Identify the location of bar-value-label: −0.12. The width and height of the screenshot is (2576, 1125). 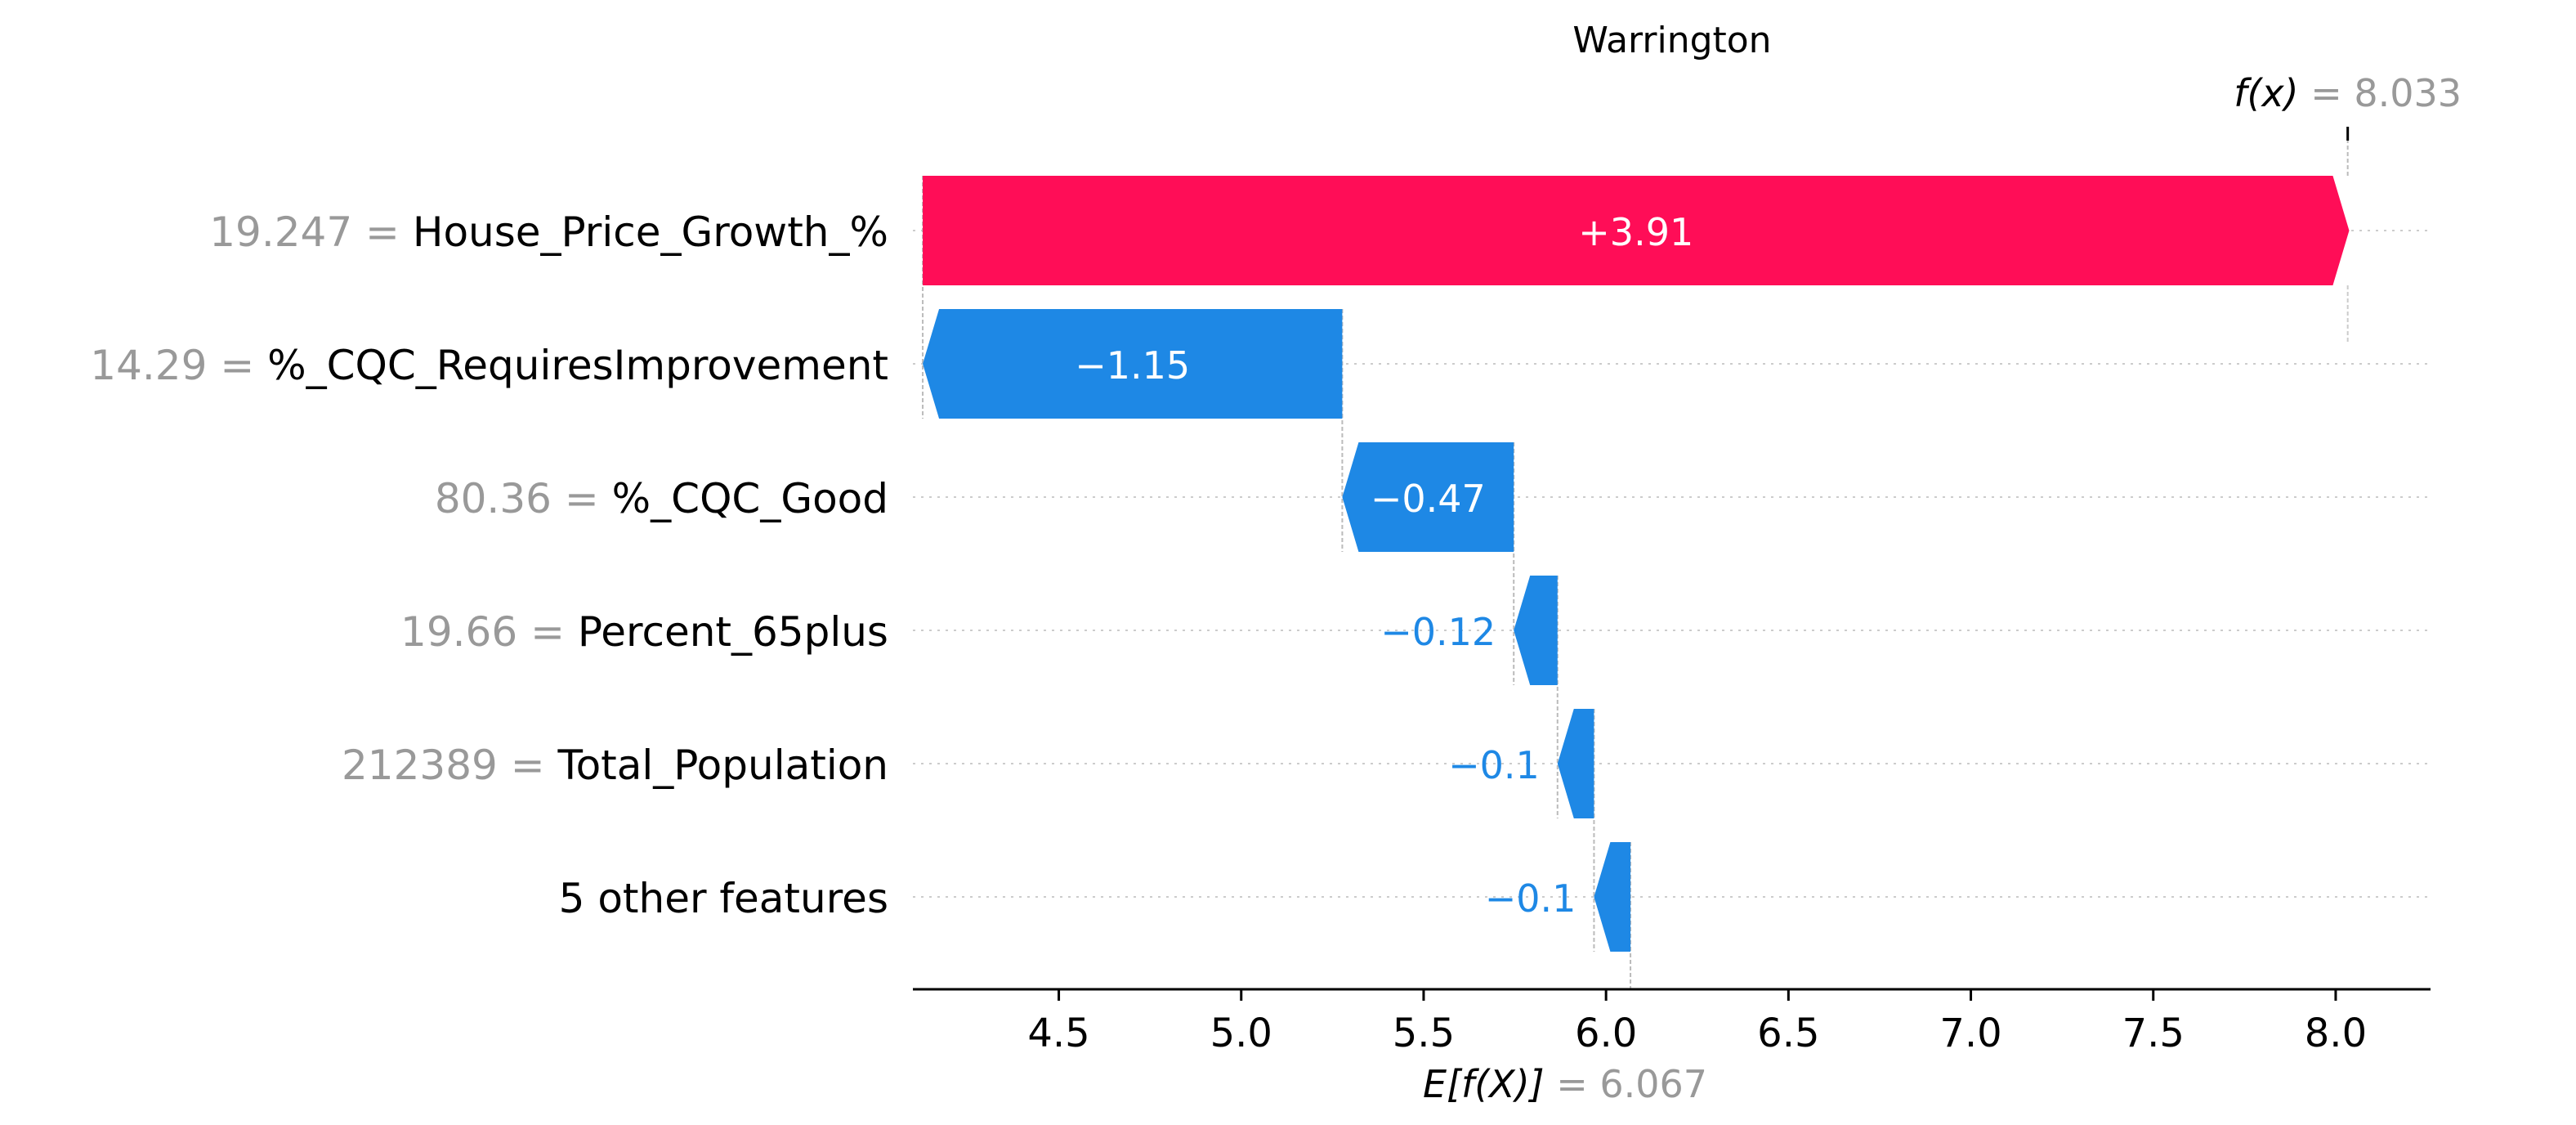
(1438, 632).